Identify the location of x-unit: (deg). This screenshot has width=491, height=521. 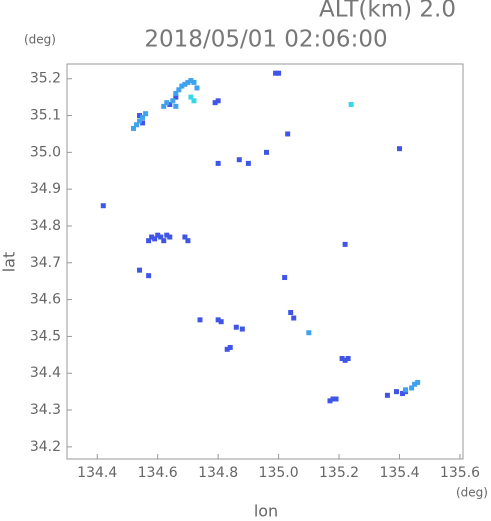
(472, 493).